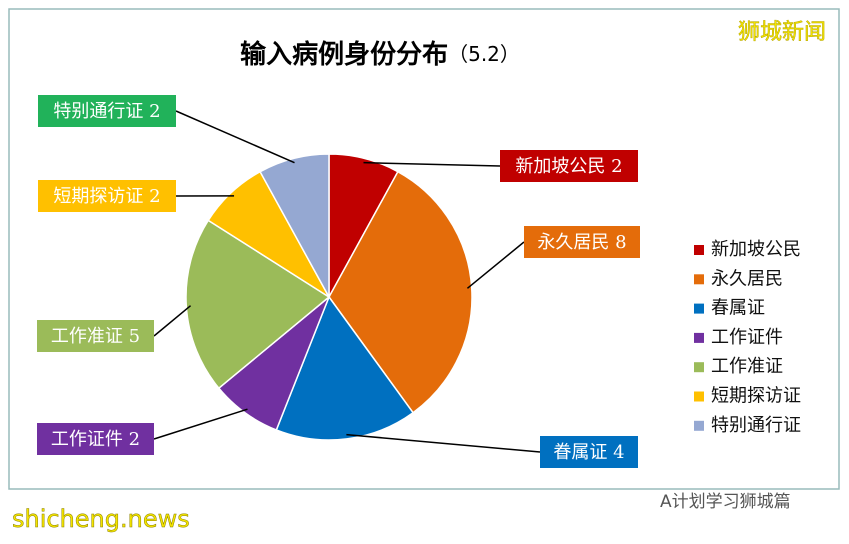 The height and width of the screenshot is (544, 849). I want to click on legend-label: 特别通行证, so click(756, 425).